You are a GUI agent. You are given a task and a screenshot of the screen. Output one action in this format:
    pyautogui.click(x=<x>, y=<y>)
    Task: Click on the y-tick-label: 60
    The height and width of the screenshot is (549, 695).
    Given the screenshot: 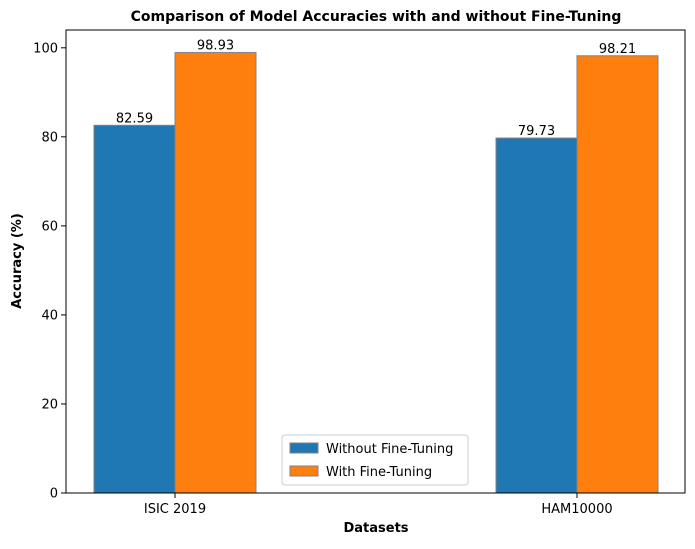 What is the action you would take?
    pyautogui.click(x=49, y=226)
    